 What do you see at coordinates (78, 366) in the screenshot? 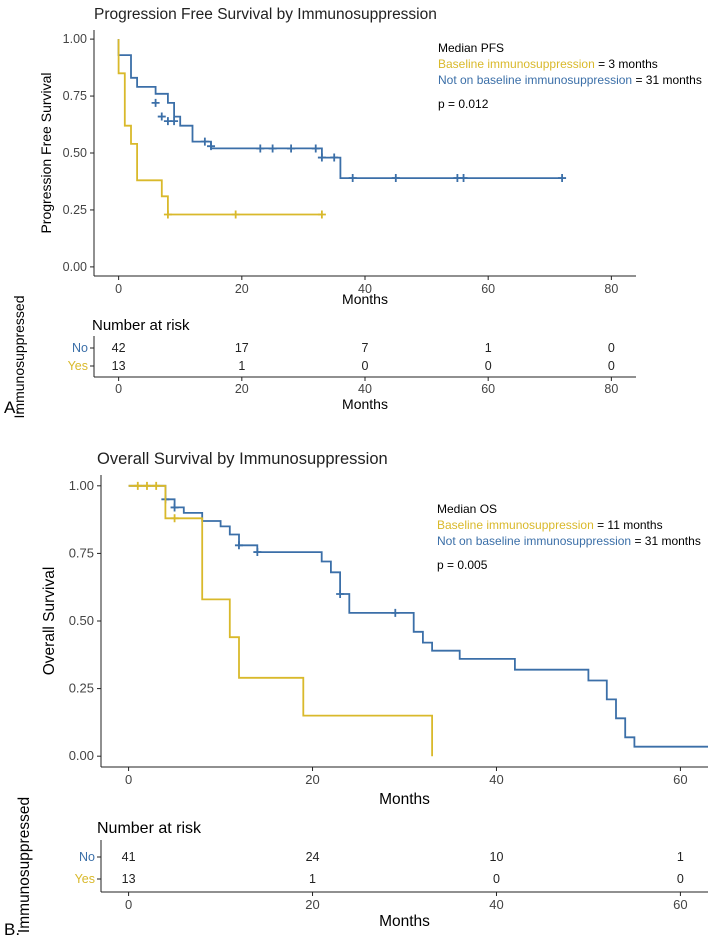
I see `risk-row-label-yes: Yes` at bounding box center [78, 366].